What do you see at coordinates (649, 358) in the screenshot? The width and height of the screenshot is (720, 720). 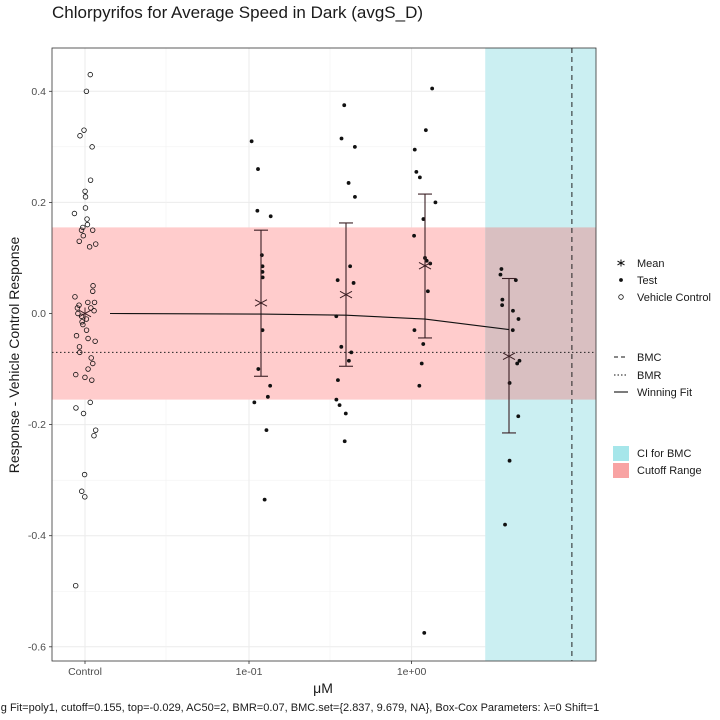 I see `legend-item-label: BMC` at bounding box center [649, 358].